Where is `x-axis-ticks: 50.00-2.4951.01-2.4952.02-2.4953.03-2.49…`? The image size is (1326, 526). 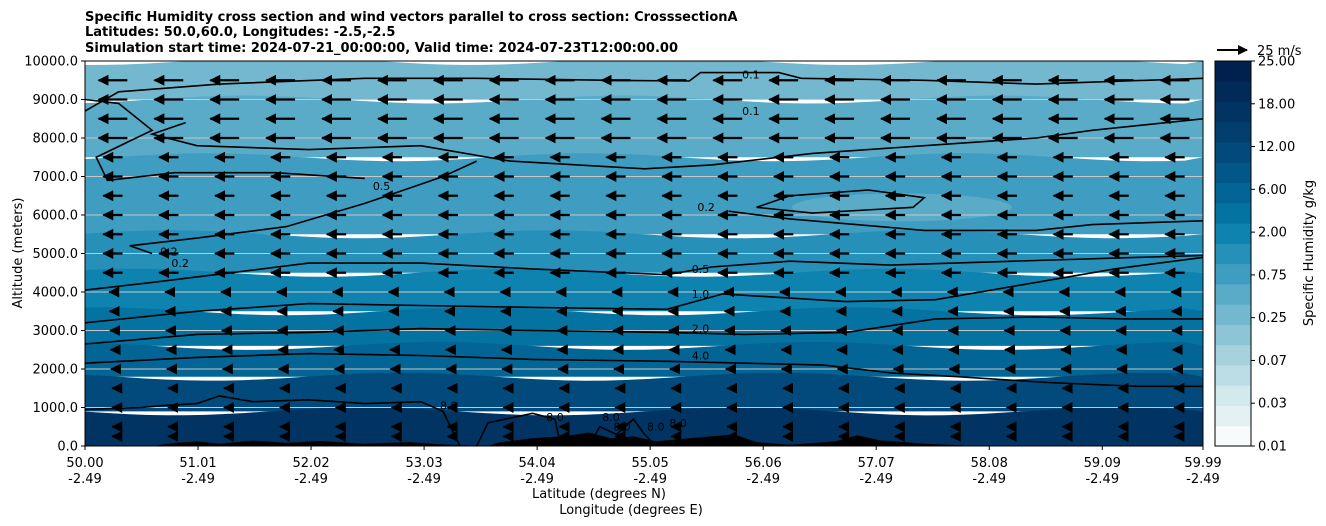 x-axis-ticks: 50.00-2.4951.01-2.4952.02-2.4953.03-2.49… is located at coordinates (644, 466).